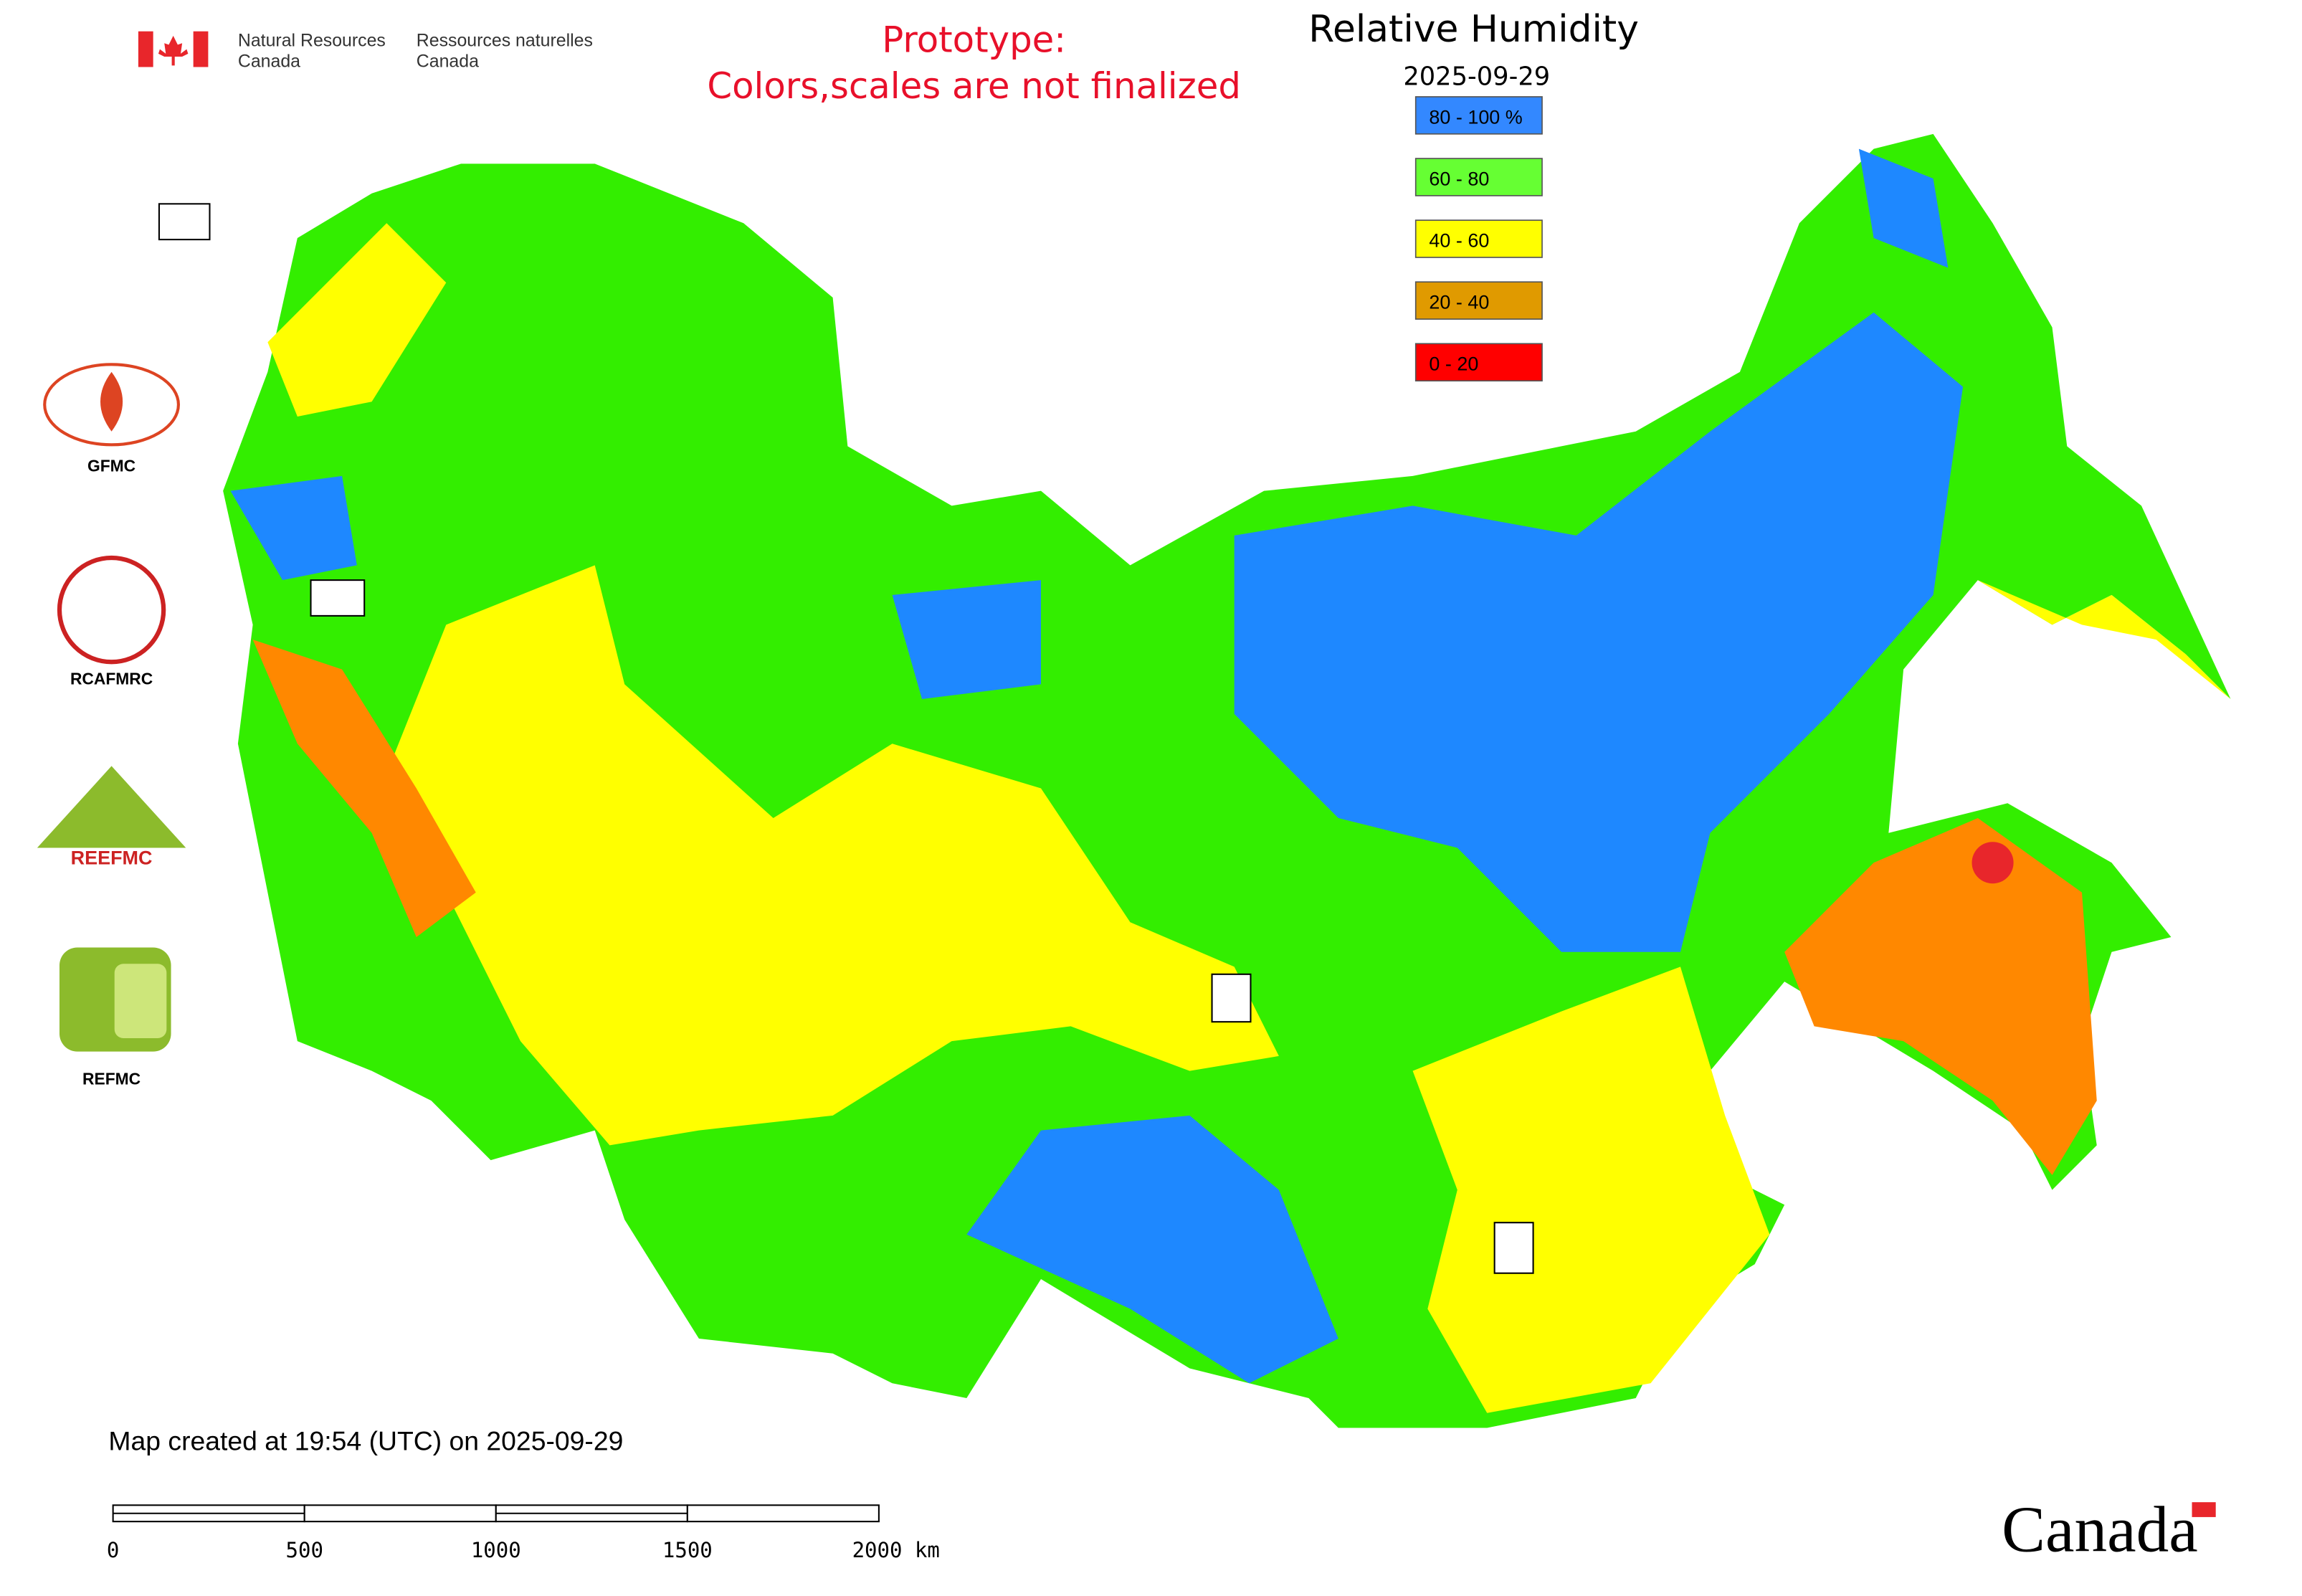 This screenshot has height=1596, width=2302. Describe the element at coordinates (1459, 302) in the screenshot. I see `legend-label: 20 - 40` at that location.